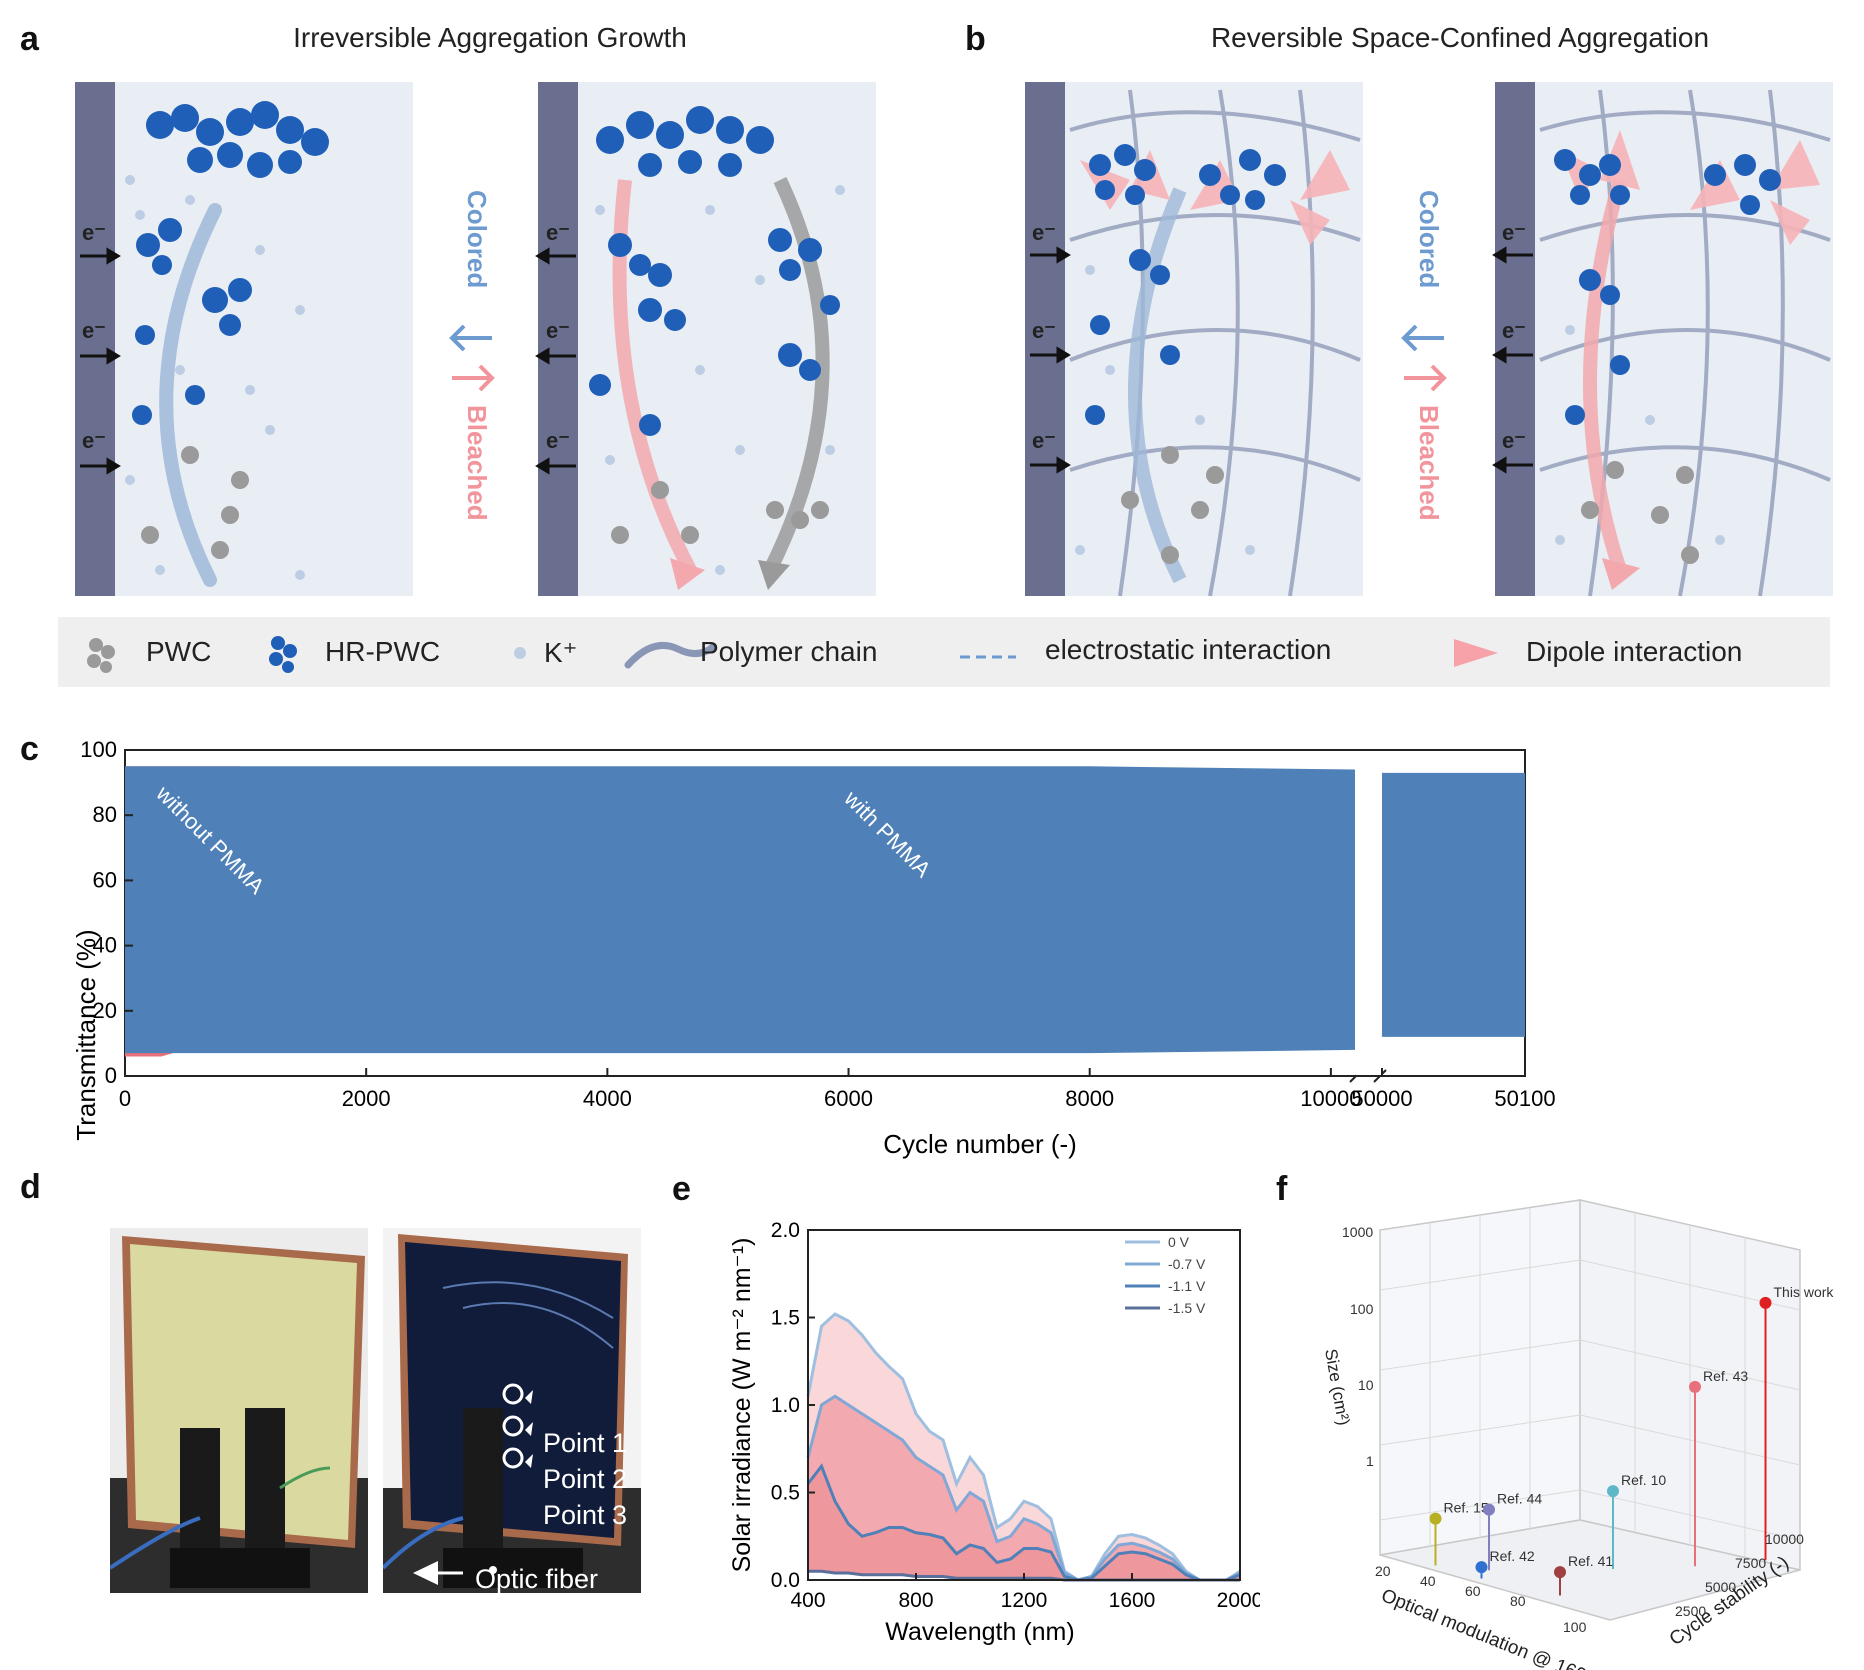 The height and width of the screenshot is (1670, 1864). Describe the element at coordinates (1473, 1591) in the screenshot. I see `chart-f-xtick: 60` at that location.